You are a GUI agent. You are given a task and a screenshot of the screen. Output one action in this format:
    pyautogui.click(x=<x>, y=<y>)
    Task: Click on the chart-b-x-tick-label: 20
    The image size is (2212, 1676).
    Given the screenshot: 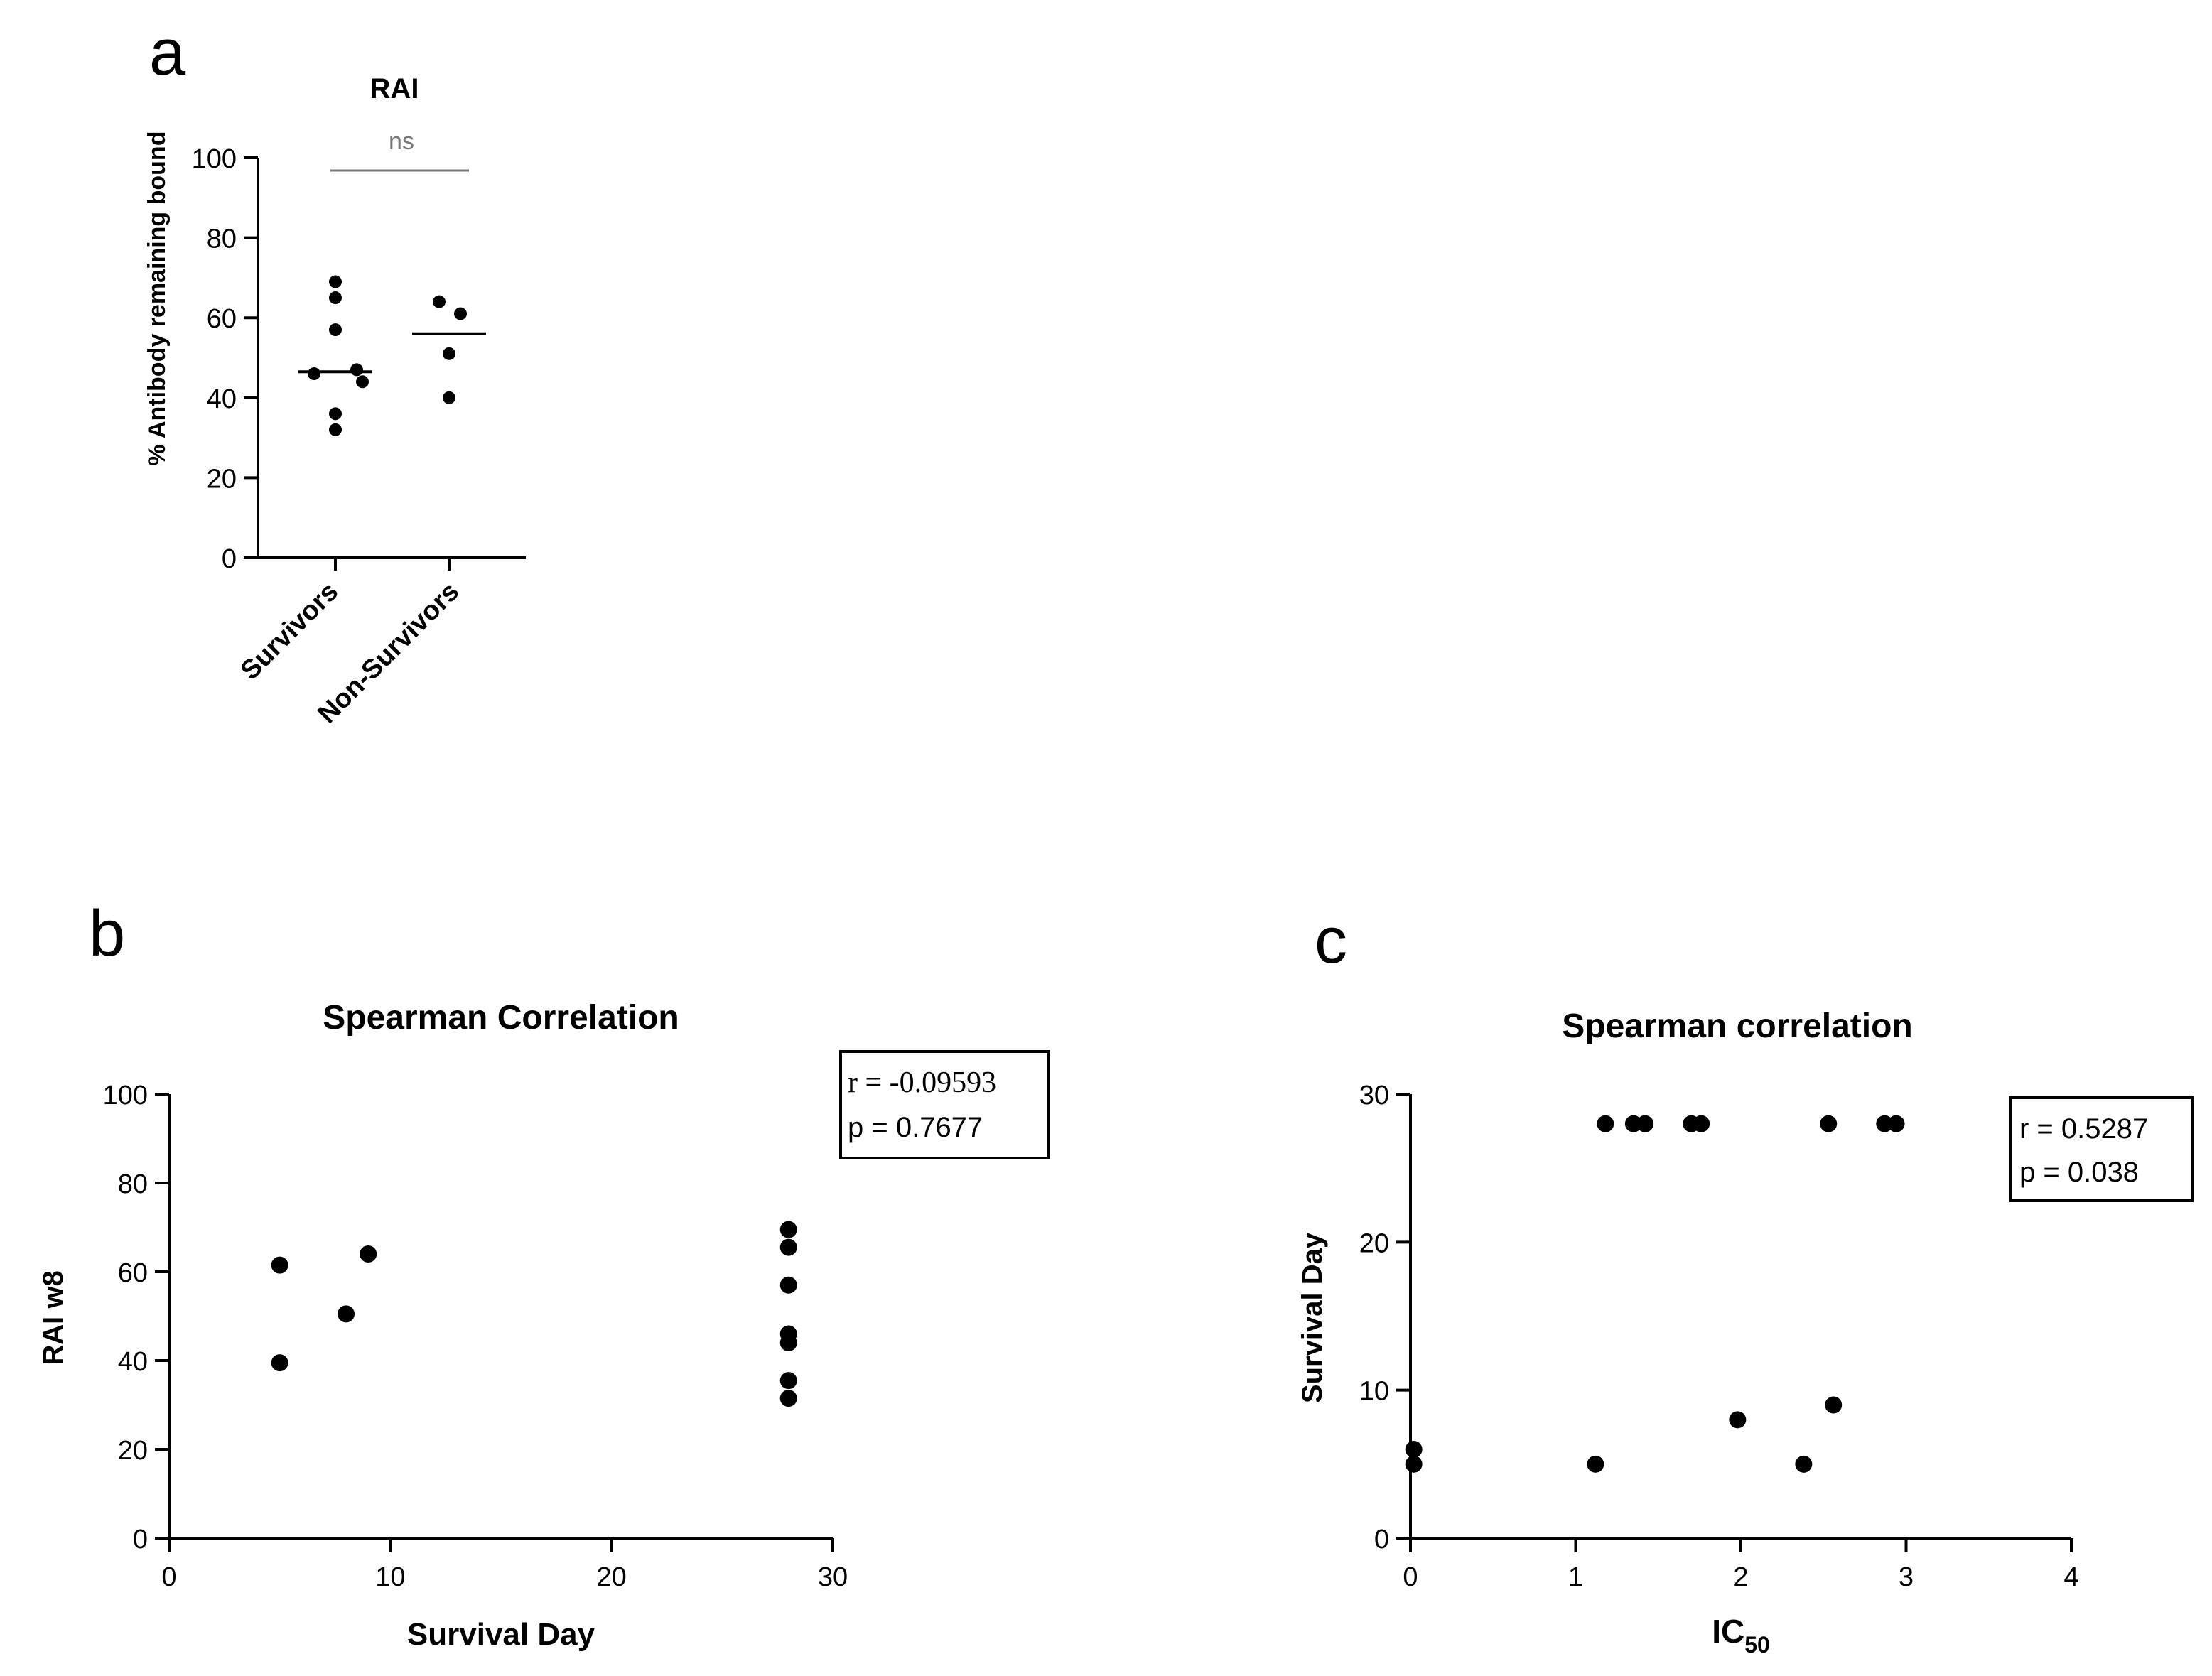 What is the action you would take?
    pyautogui.click(x=612, y=1577)
    